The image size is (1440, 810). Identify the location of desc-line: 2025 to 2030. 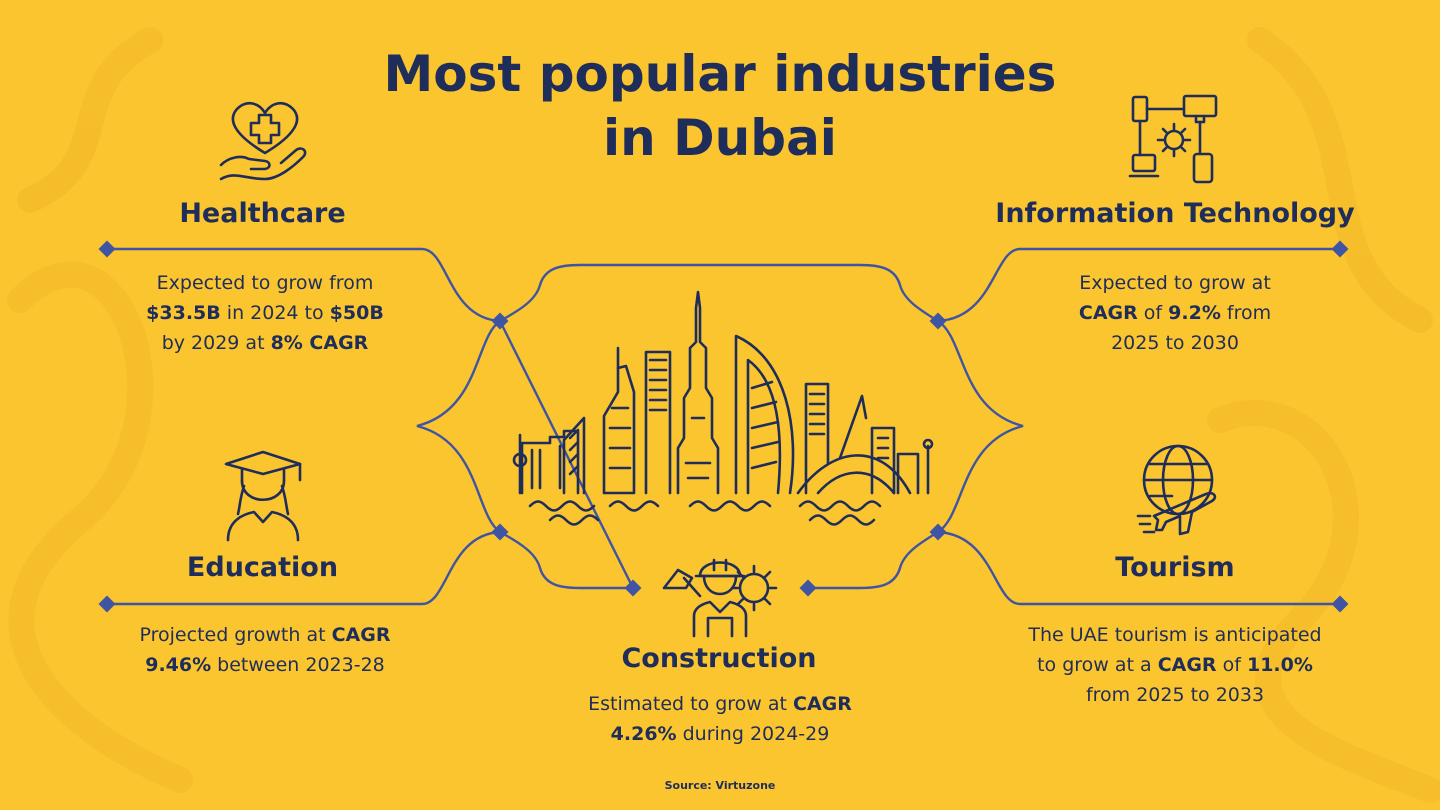
(1175, 343).